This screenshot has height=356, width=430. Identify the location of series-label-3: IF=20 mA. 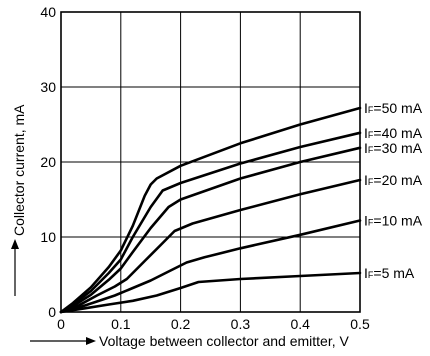
(393, 180).